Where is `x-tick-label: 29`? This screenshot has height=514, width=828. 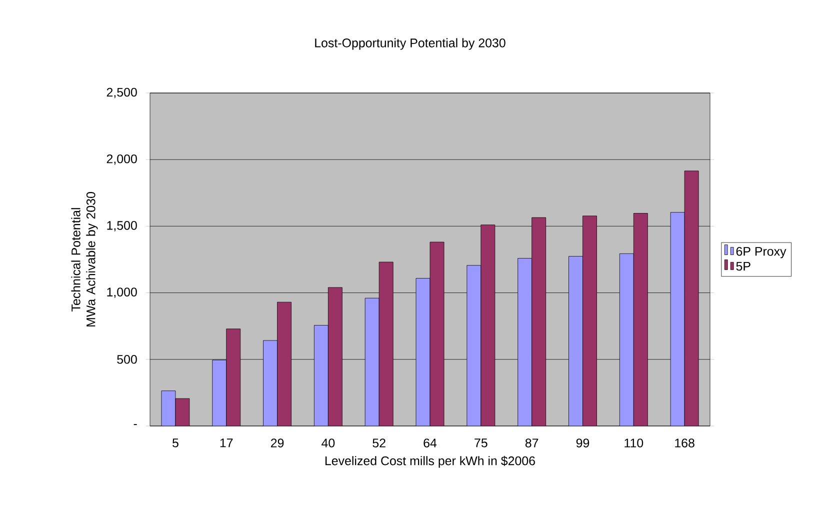
x-tick-label: 29 is located at coordinates (277, 443).